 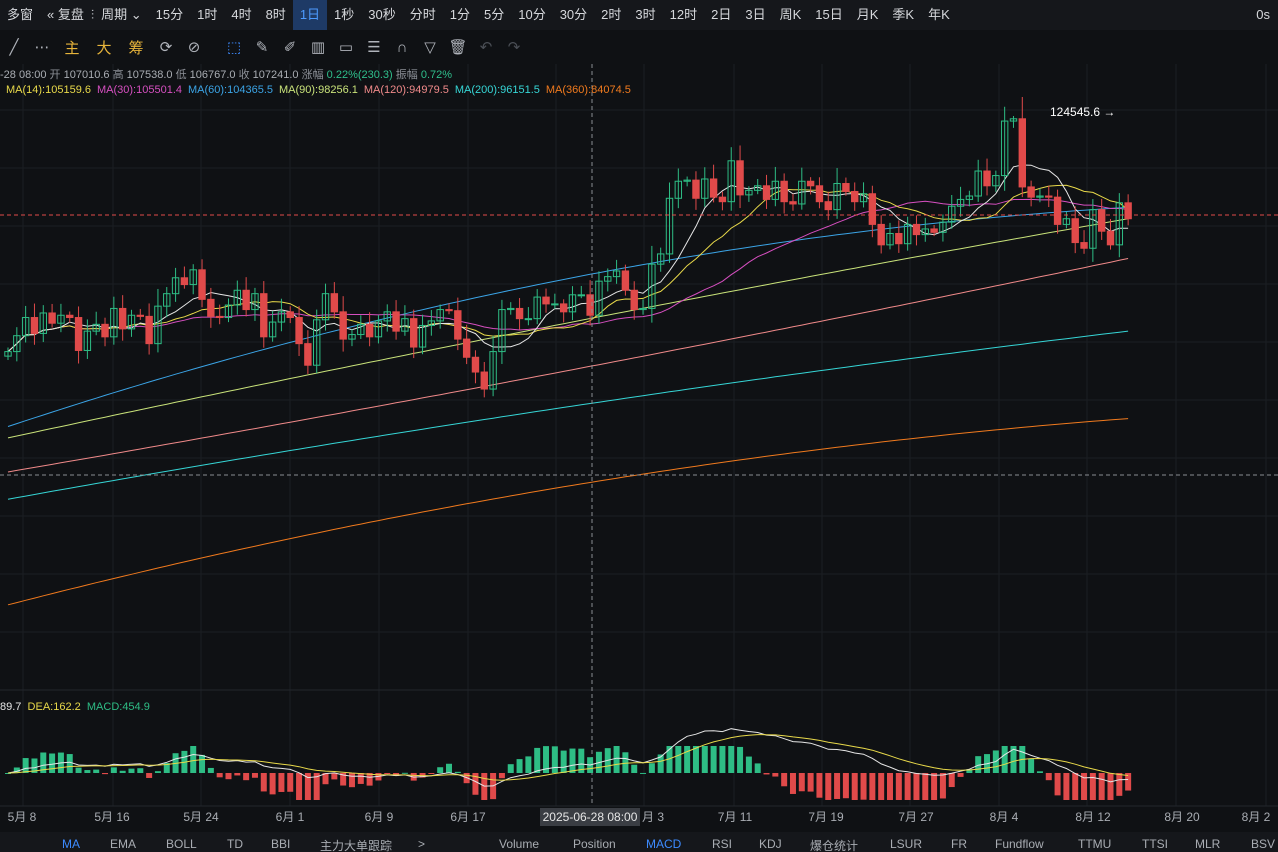 I want to click on period-7: 1日, so click(x=310, y=15).